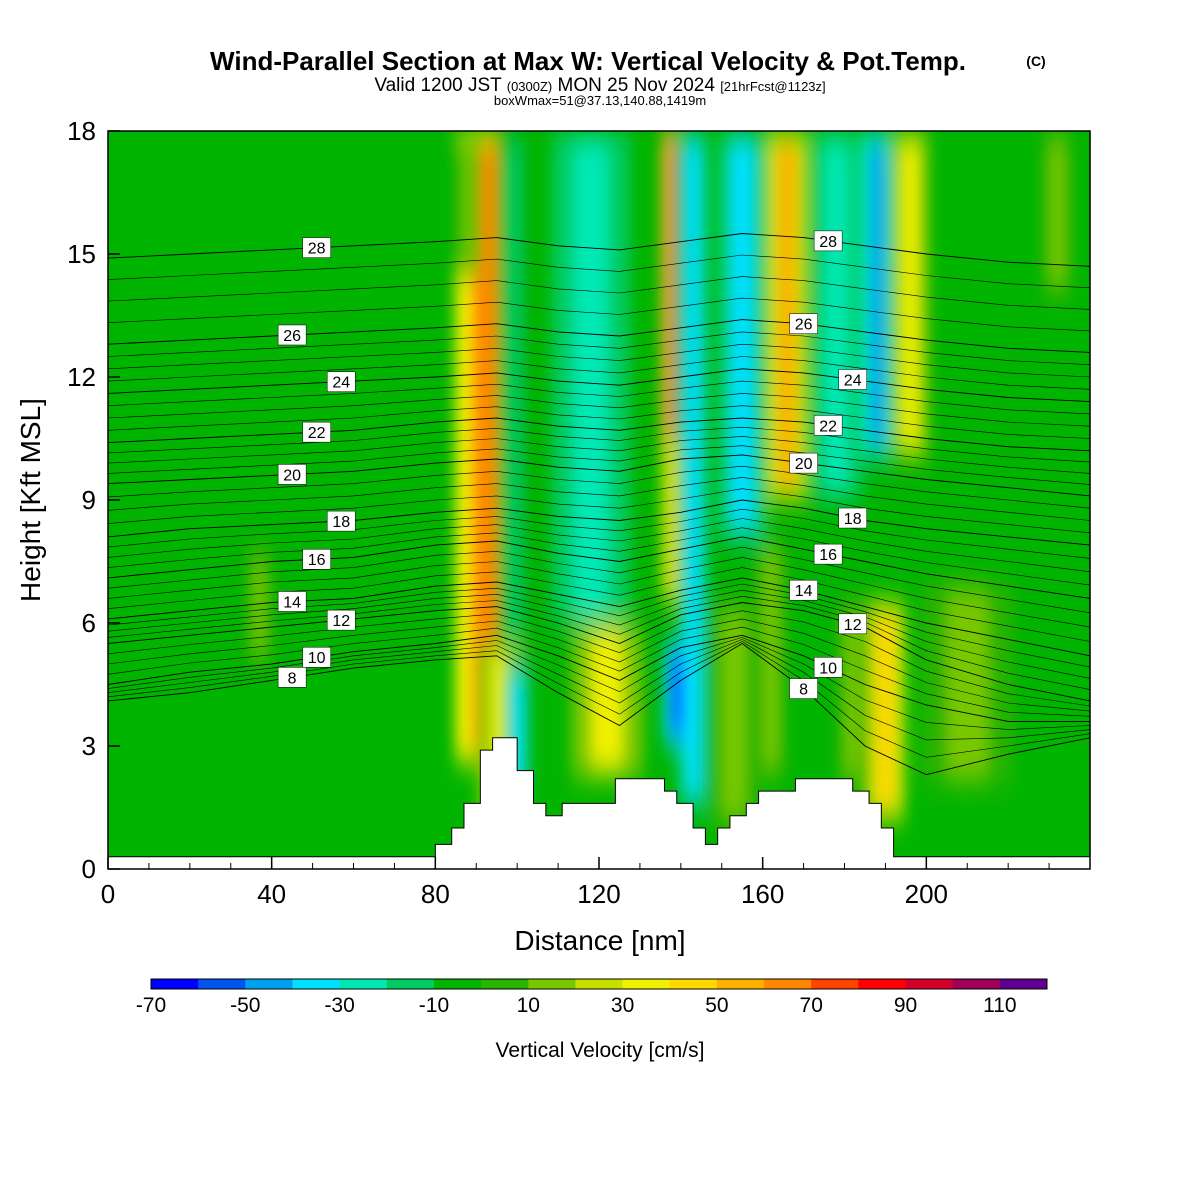  Describe the element at coordinates (772, 86) in the screenshot. I see `forecast-info: [21hrFcst@1123z]` at that location.